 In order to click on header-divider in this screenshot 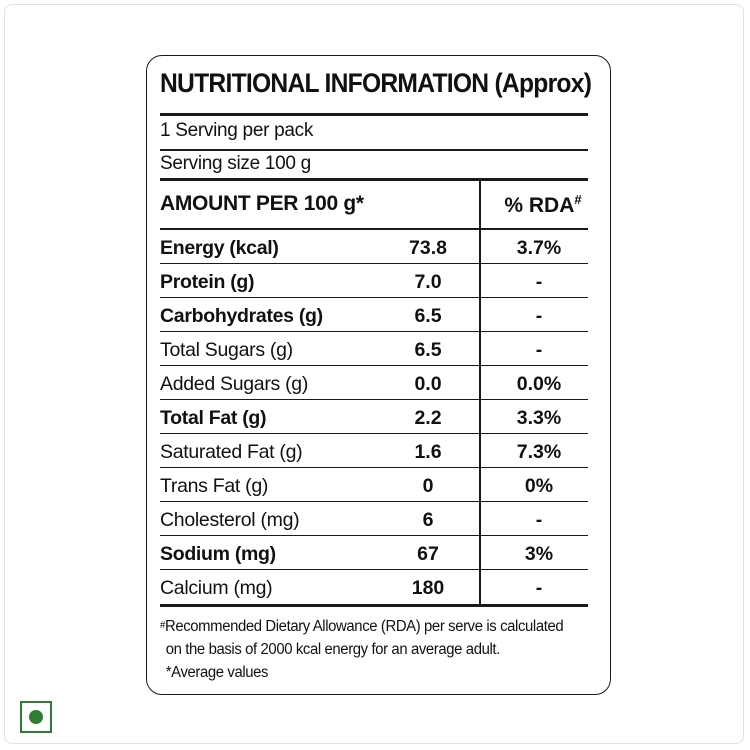, I will do `click(374, 229)`.